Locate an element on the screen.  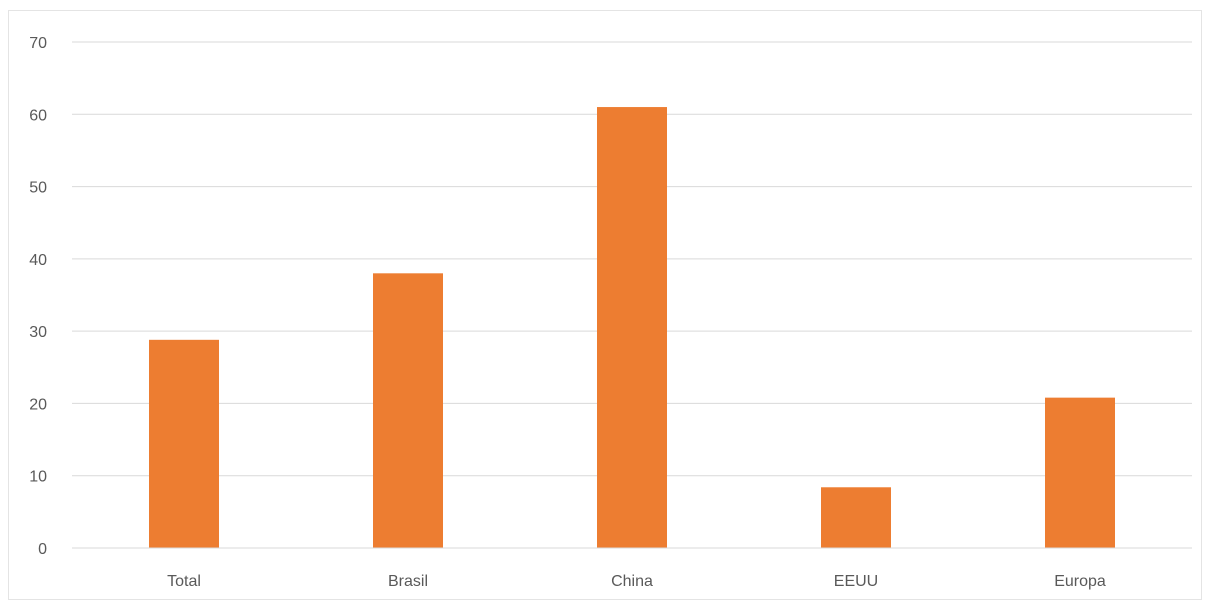
y-tick-label: 40 is located at coordinates (38, 260).